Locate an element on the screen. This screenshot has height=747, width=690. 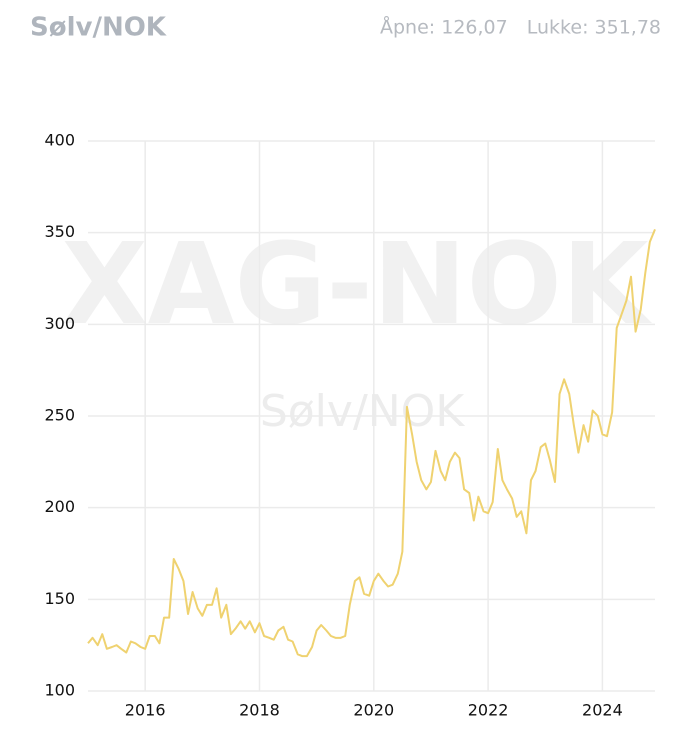
open-label: Åpne: 126,07 is located at coordinates (444, 27).